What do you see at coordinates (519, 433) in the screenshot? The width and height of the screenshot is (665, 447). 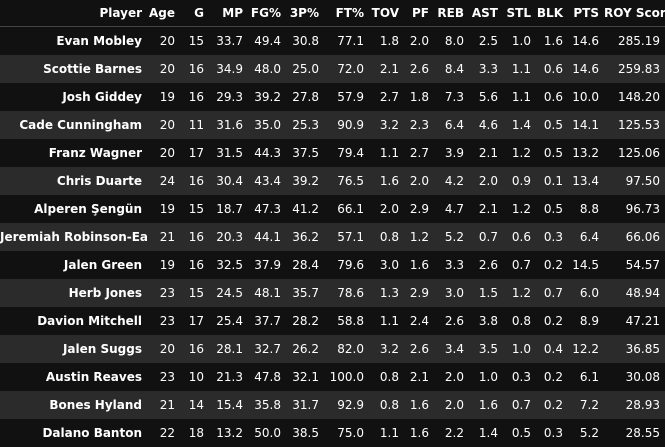 I see `cell-stl: 0.5` at bounding box center [519, 433].